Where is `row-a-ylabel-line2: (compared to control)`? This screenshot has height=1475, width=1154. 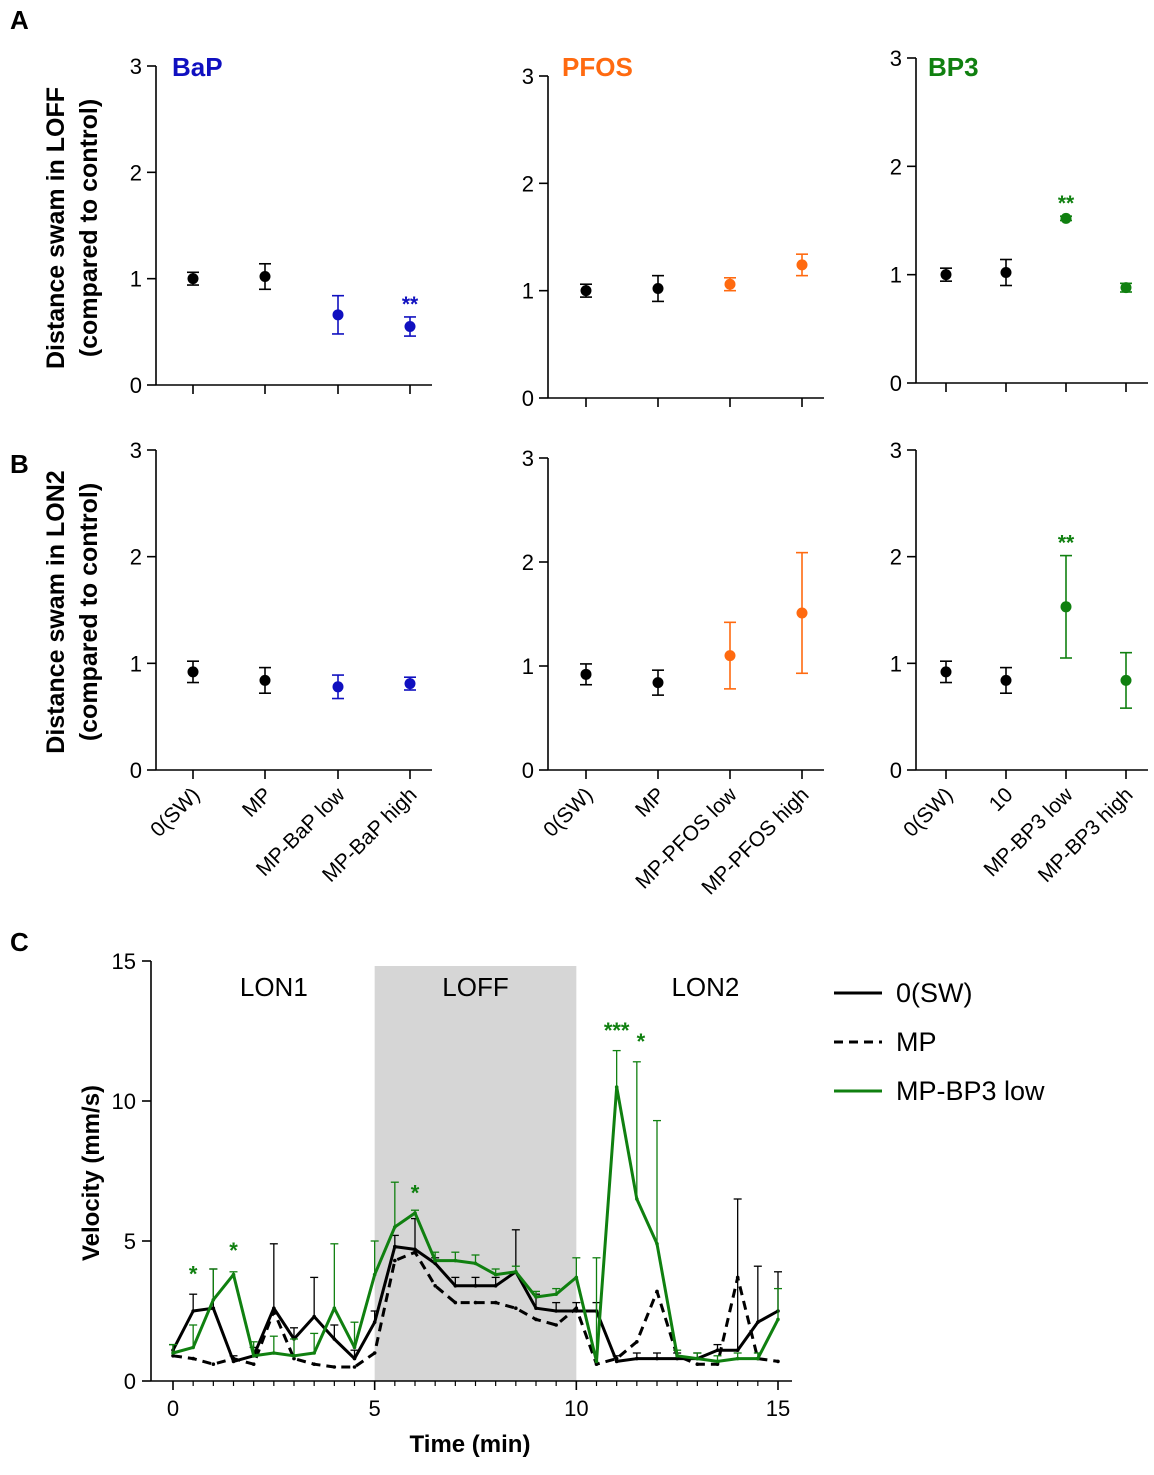 row-a-ylabel-line2: (compared to control) is located at coordinates (89, 228).